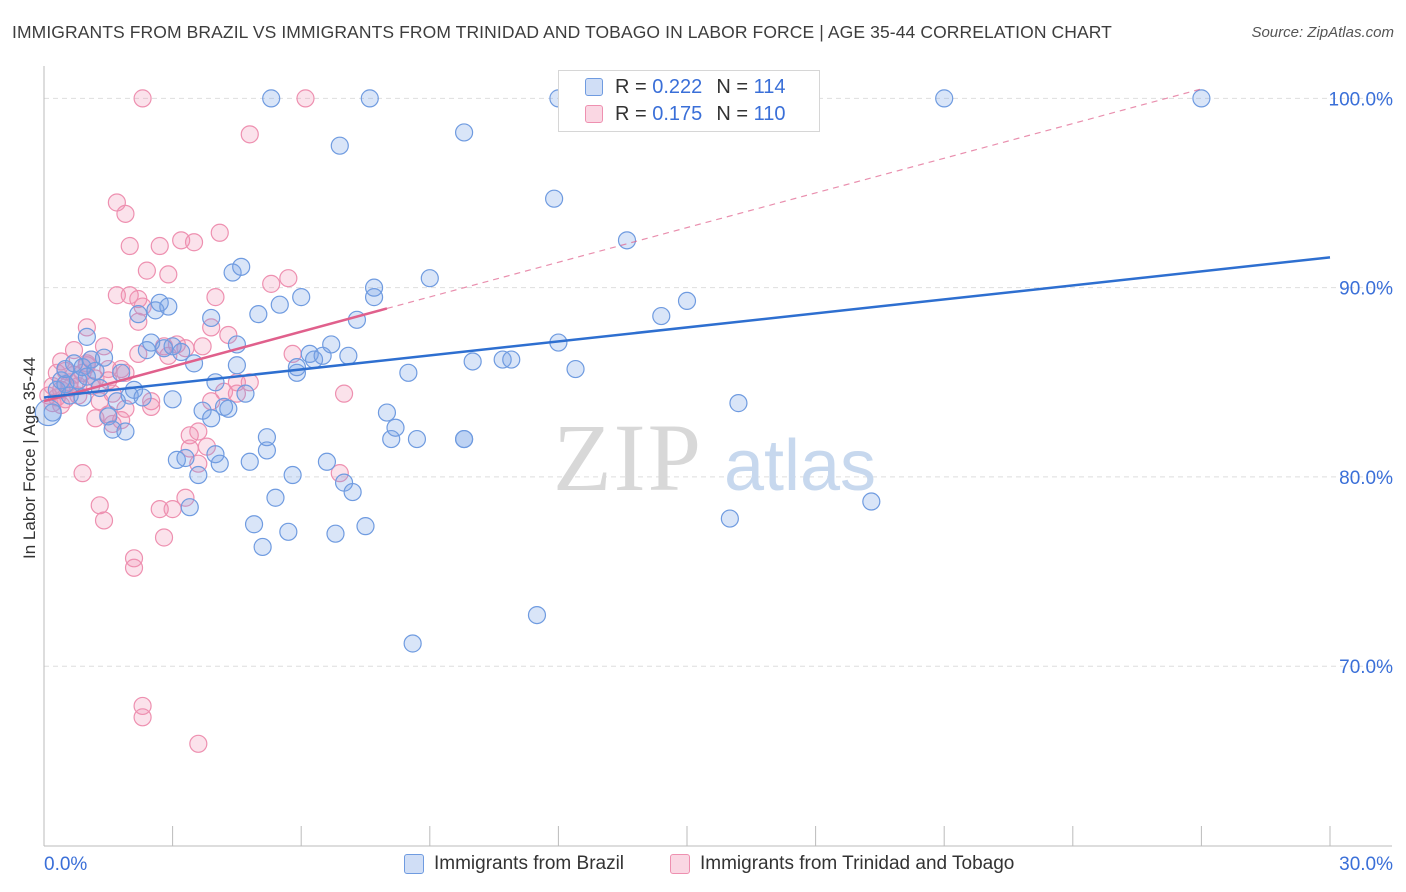 The width and height of the screenshot is (1406, 892). Describe the element at coordinates (687, 327) in the screenshot. I see `trend-line-brazil` at that location.